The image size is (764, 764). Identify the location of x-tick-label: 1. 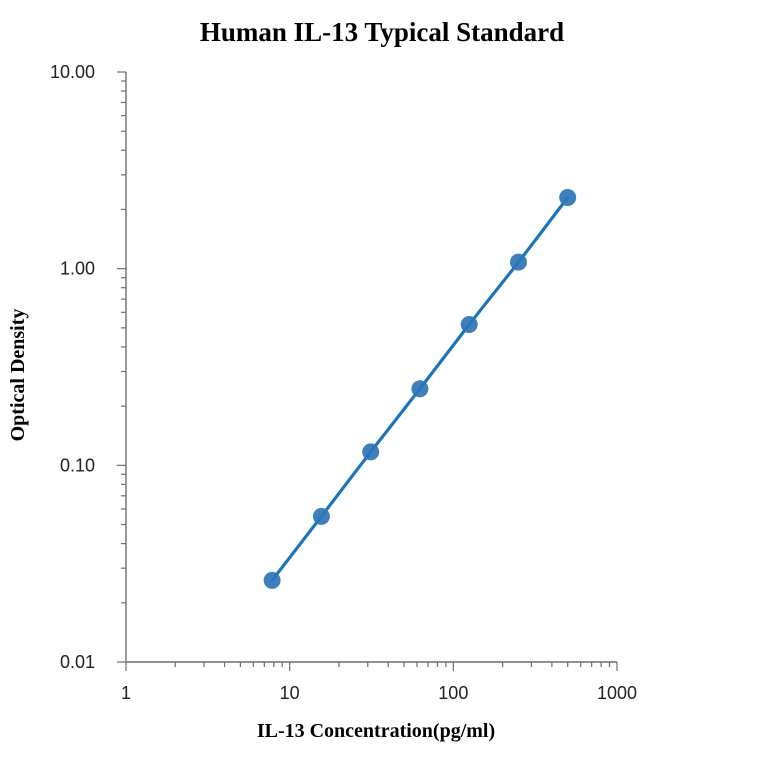
(126, 693).